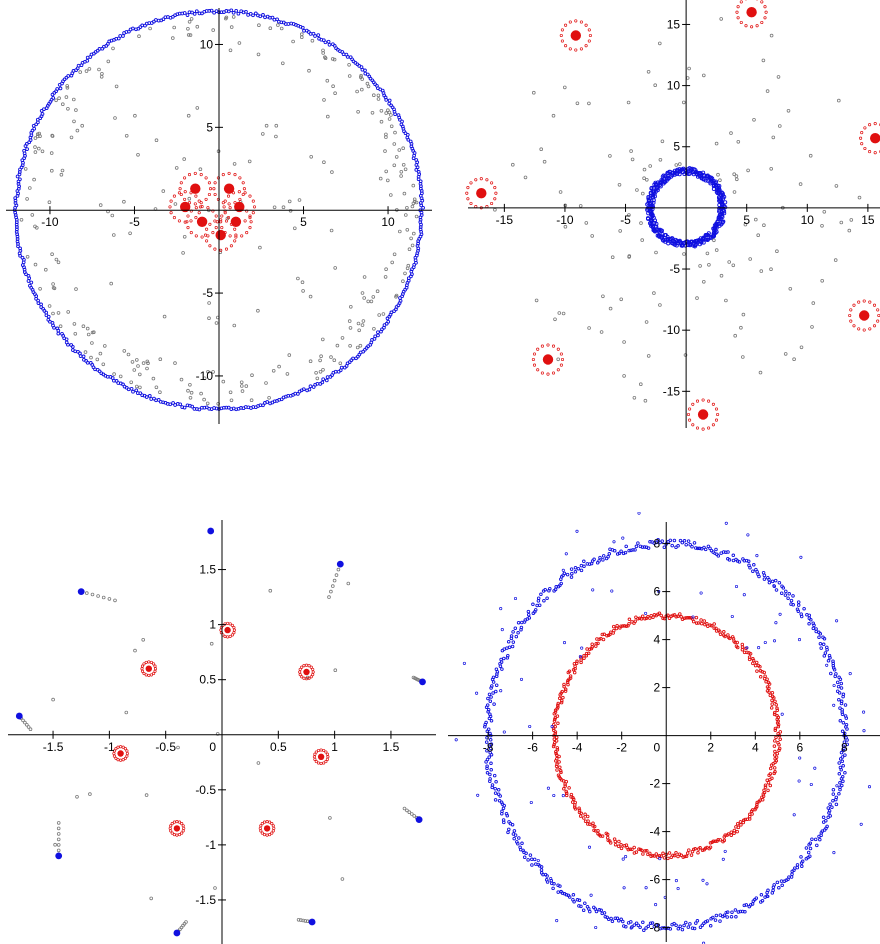 This screenshot has height=944, width=880. I want to click on blue-point, so click(422, 682).